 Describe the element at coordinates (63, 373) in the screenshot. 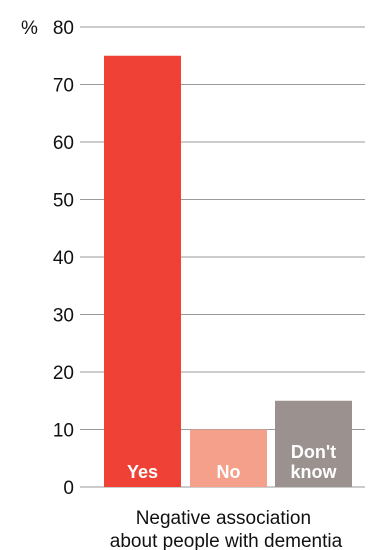

I see `y-tick-label: 20` at that location.